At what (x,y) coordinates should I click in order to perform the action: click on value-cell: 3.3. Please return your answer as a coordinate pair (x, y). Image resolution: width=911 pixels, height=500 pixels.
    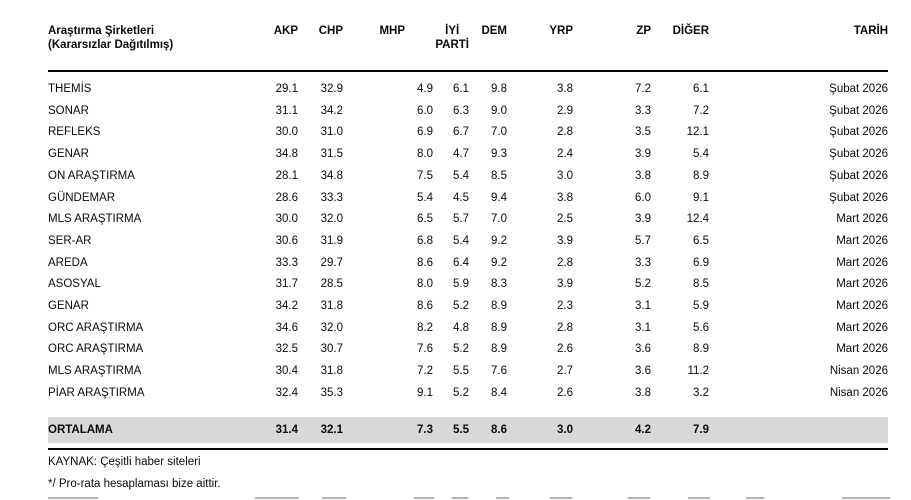
    Looking at the image, I should click on (643, 110).